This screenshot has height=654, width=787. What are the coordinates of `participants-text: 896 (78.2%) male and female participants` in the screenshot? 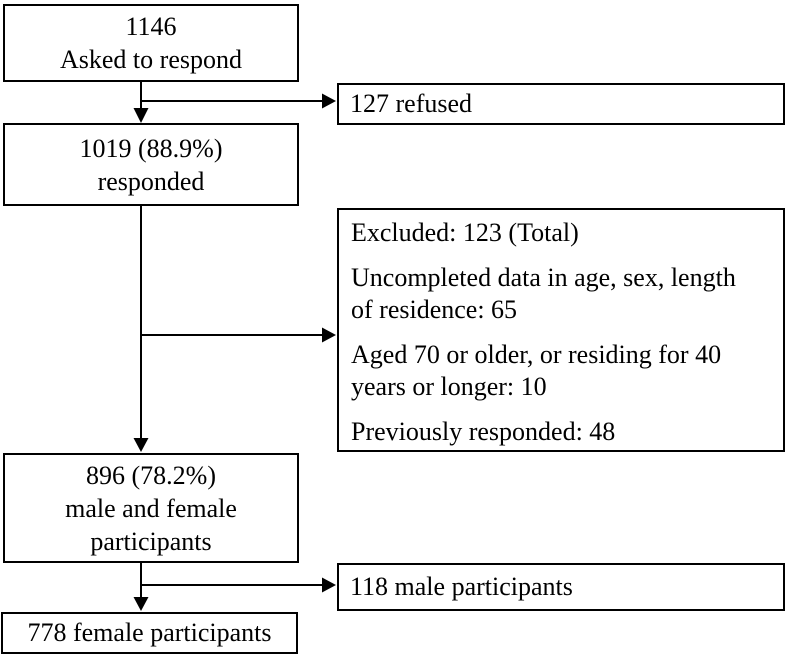 It's located at (151, 508).